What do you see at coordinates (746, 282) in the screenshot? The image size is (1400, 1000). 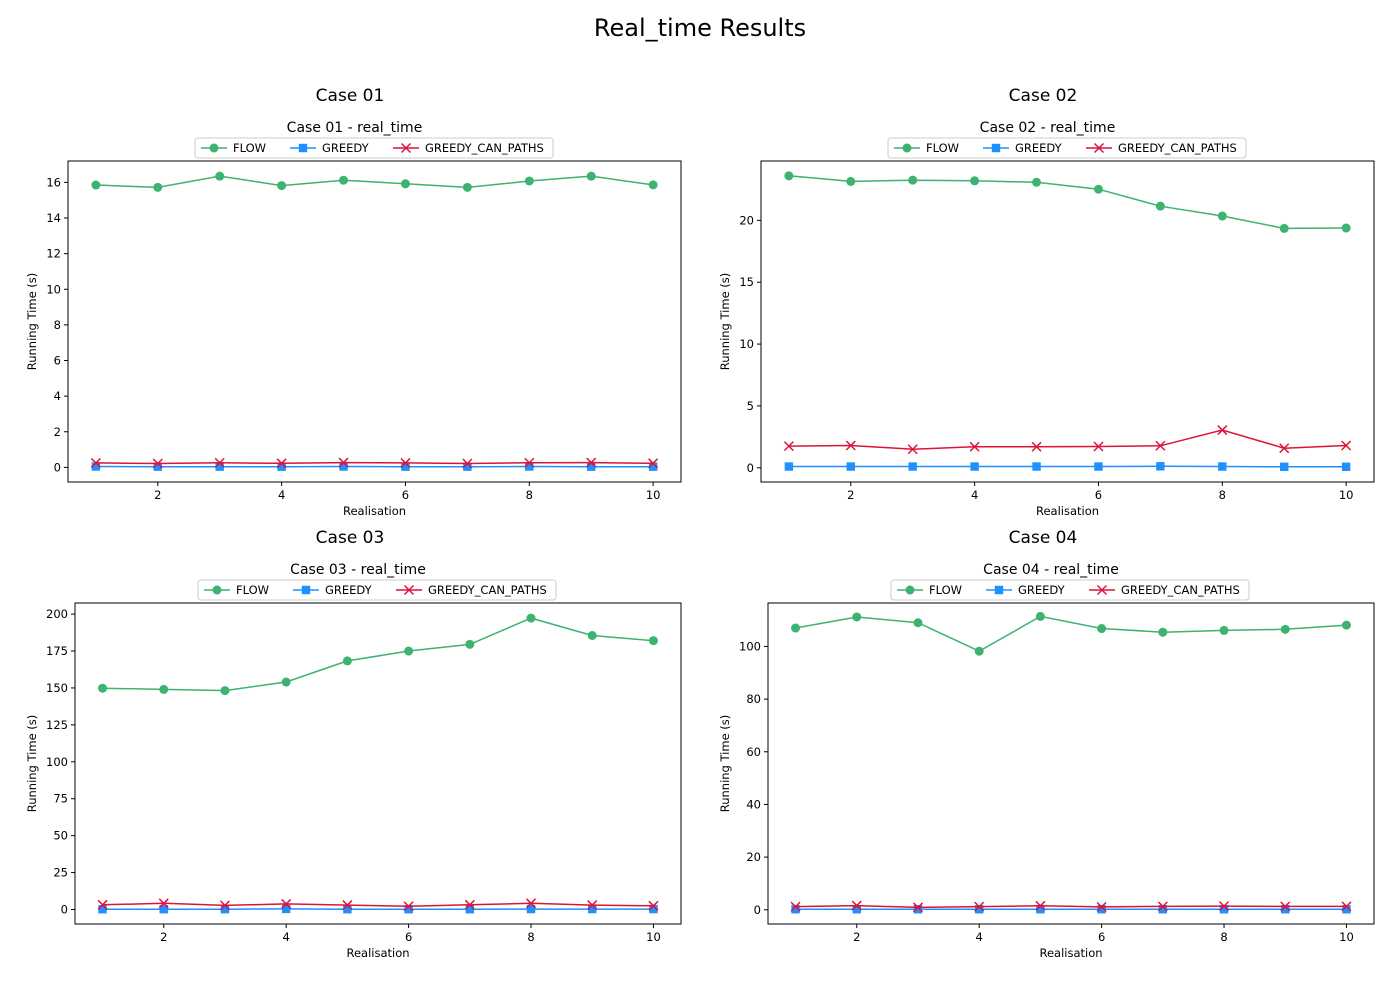 I see `y-tick-label: 15` at bounding box center [746, 282].